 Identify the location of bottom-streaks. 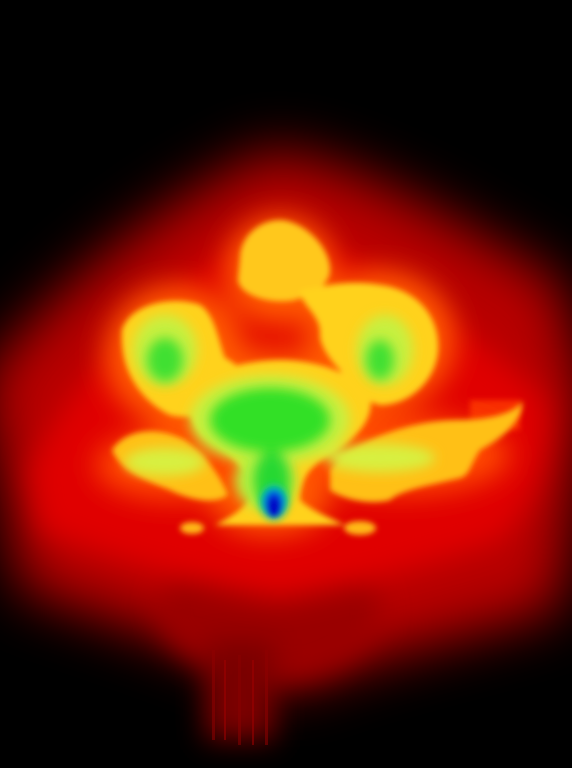
(240, 697).